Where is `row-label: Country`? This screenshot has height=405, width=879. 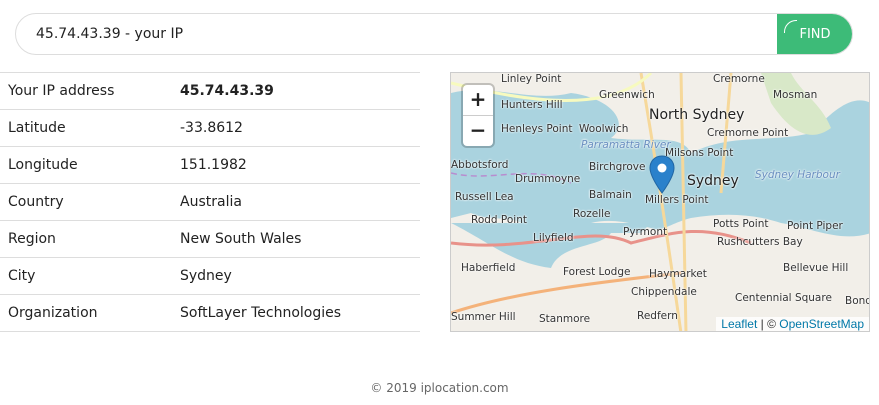 row-label: Country is located at coordinates (86, 202).